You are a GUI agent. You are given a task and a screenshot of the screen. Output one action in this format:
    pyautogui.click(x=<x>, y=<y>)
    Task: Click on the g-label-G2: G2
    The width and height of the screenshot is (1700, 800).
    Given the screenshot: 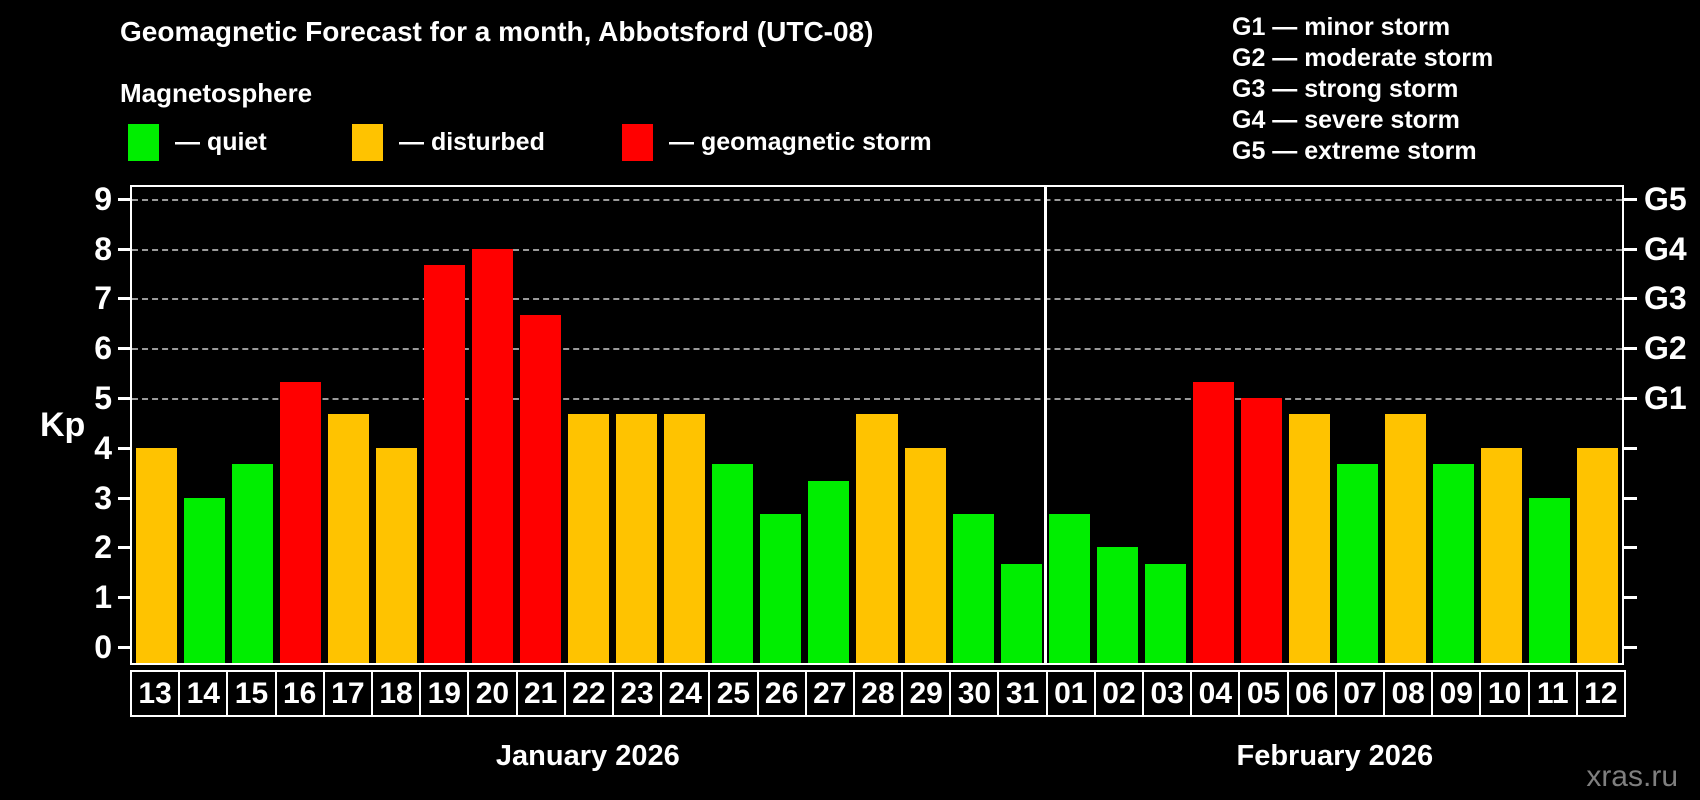 What is the action you would take?
    pyautogui.click(x=1665, y=348)
    